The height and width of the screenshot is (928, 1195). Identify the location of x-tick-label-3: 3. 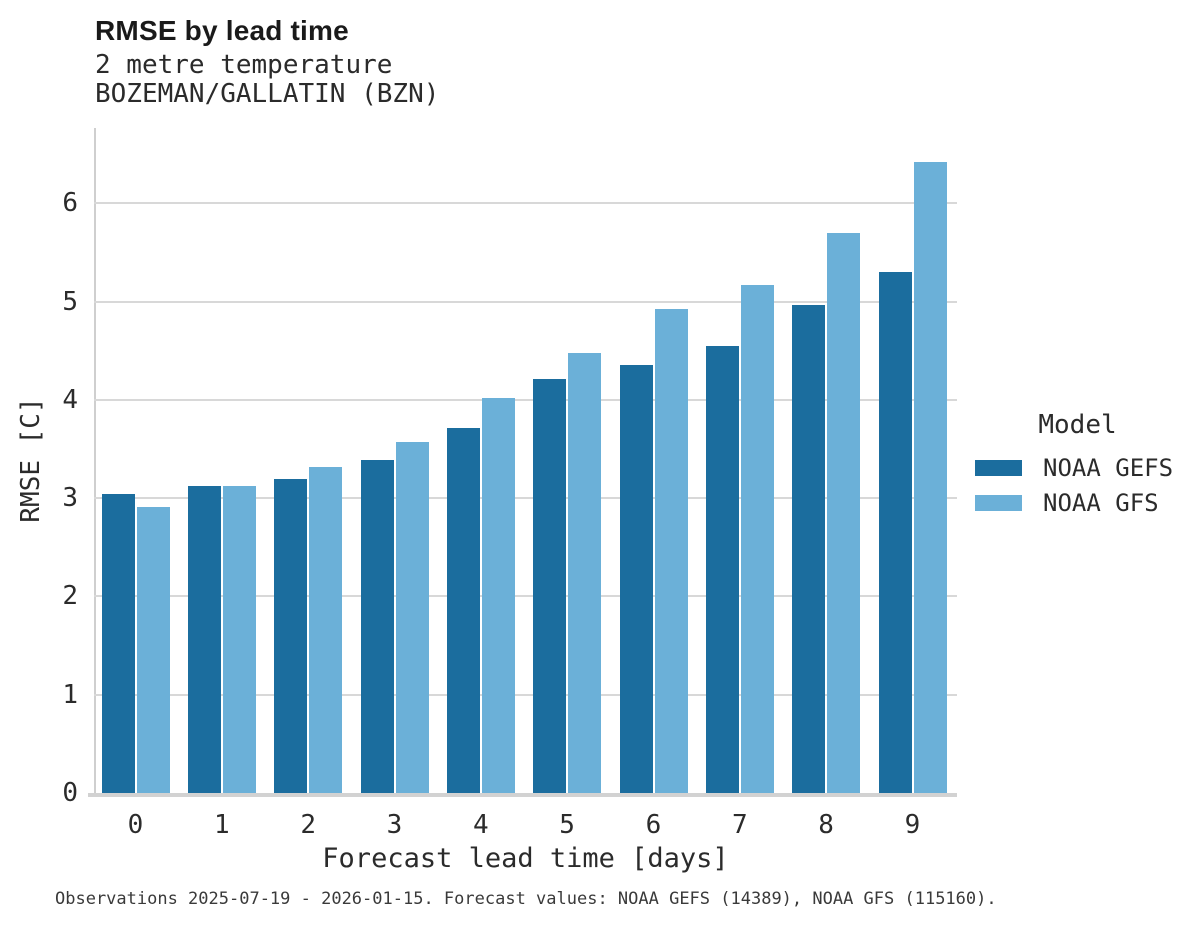
(394, 825).